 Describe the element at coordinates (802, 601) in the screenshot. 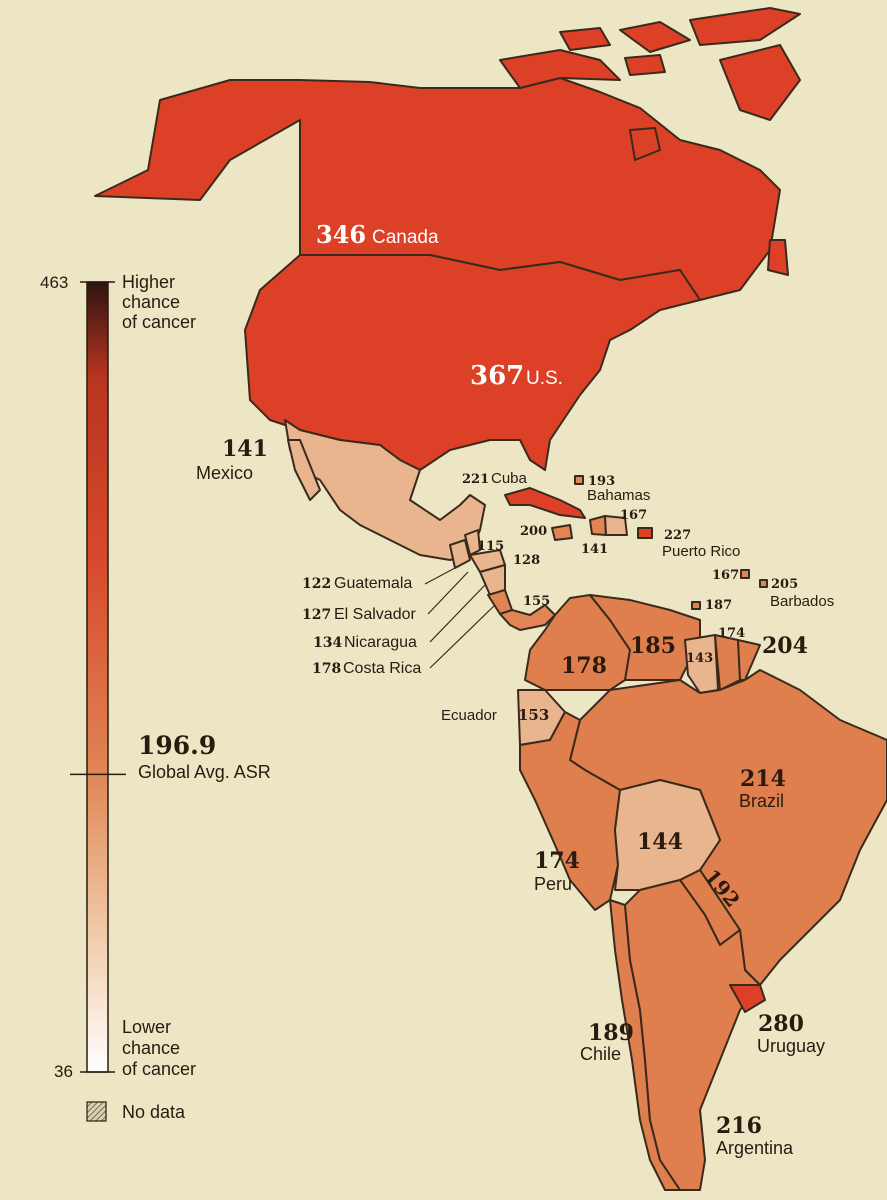

I see `barbados-name: Barbados` at that location.